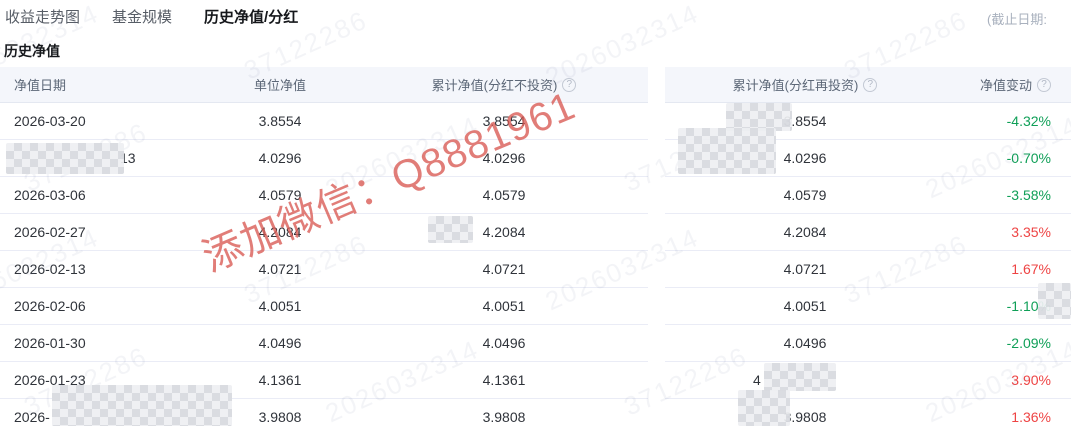  Describe the element at coordinates (757, 380) in the screenshot. I see `cum-nav-reinvest-value: 4` at that location.